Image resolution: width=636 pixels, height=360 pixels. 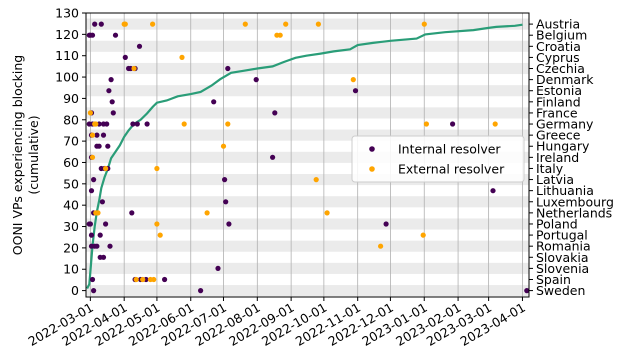 What do you see at coordinates (563, 146) in the screenshot?
I see `country-label: Hungary` at bounding box center [563, 146].